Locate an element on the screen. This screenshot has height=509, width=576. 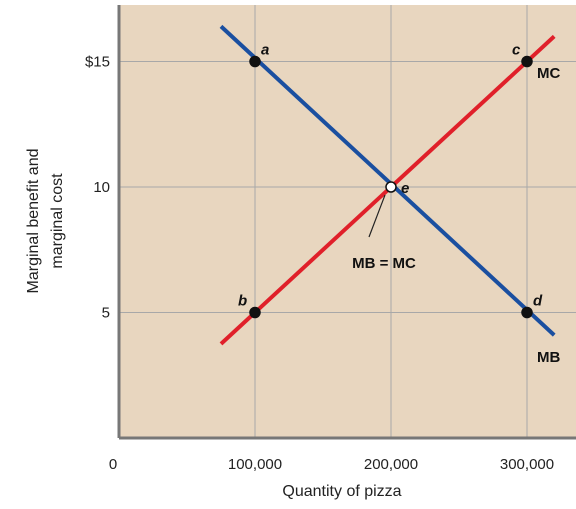
annotation-label: MB = MC is located at coordinates (384, 263).